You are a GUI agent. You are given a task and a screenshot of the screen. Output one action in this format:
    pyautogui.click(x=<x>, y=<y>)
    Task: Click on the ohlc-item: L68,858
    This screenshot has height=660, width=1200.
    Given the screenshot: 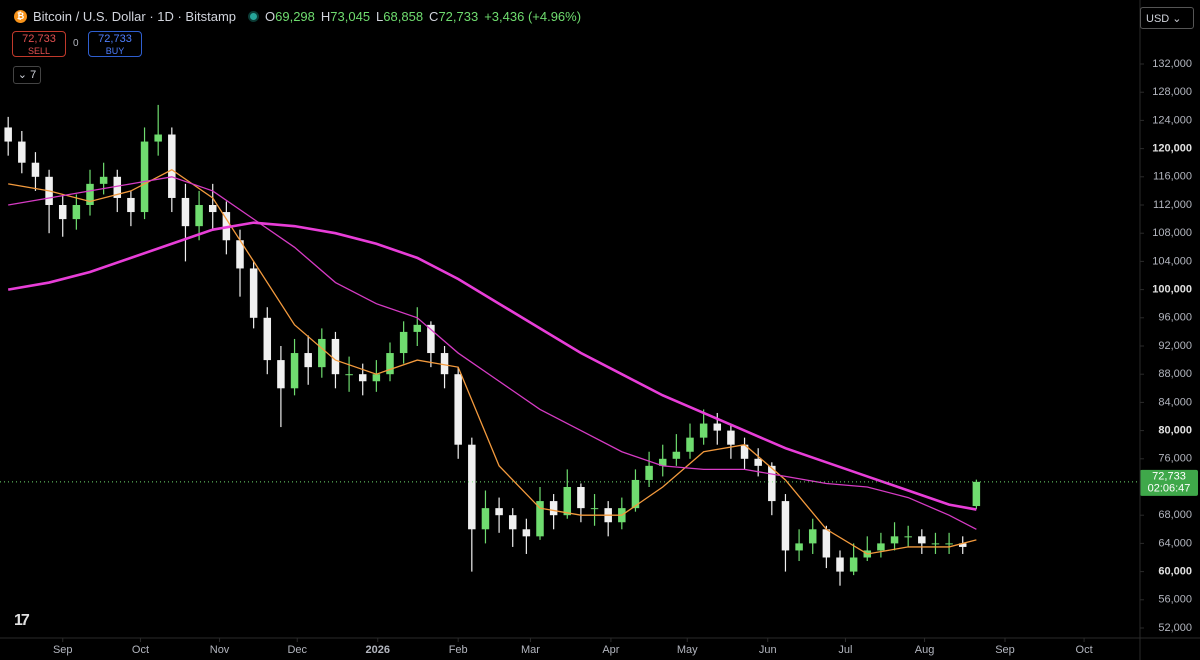 What is the action you would take?
    pyautogui.click(x=399, y=16)
    